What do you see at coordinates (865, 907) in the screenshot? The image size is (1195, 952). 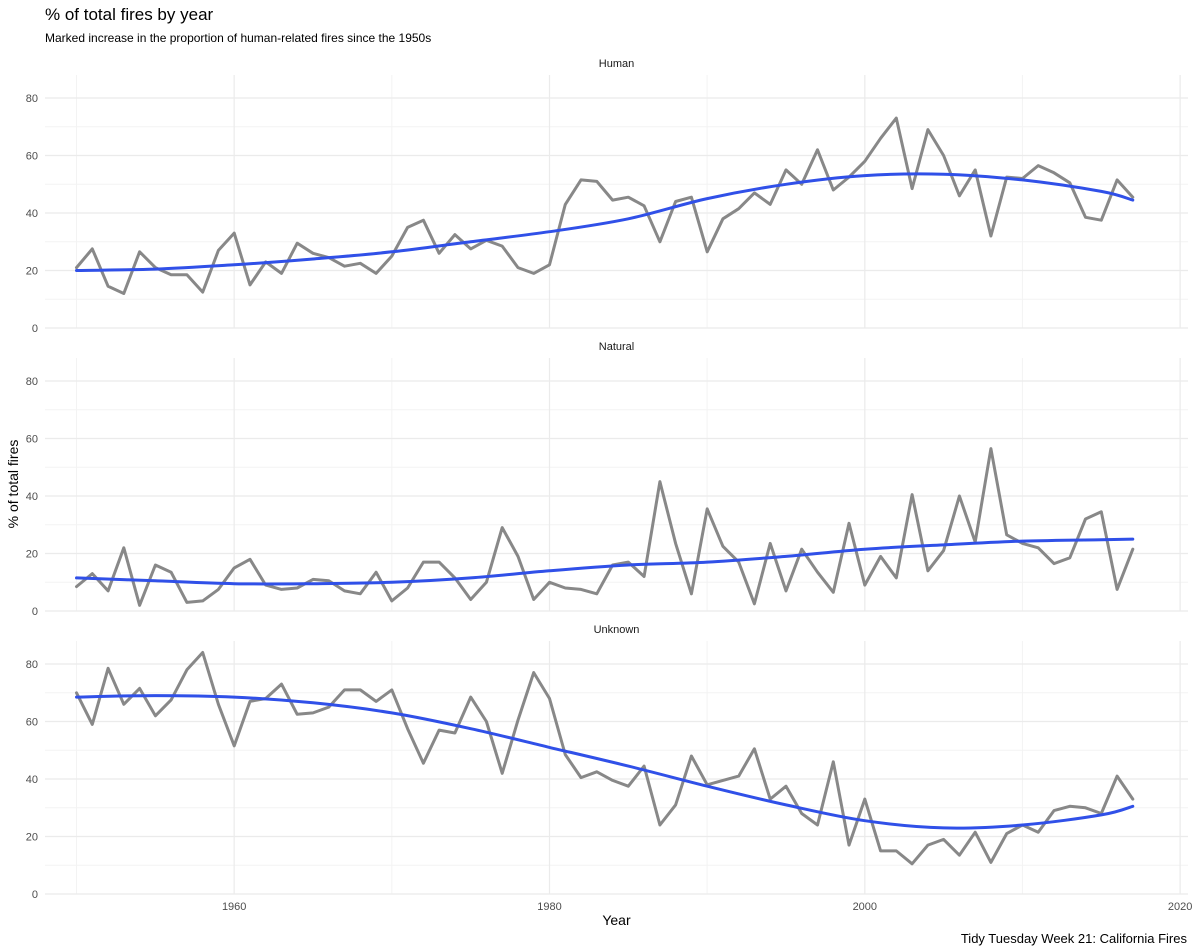 I see `x-tick-label: 2000` at bounding box center [865, 907].